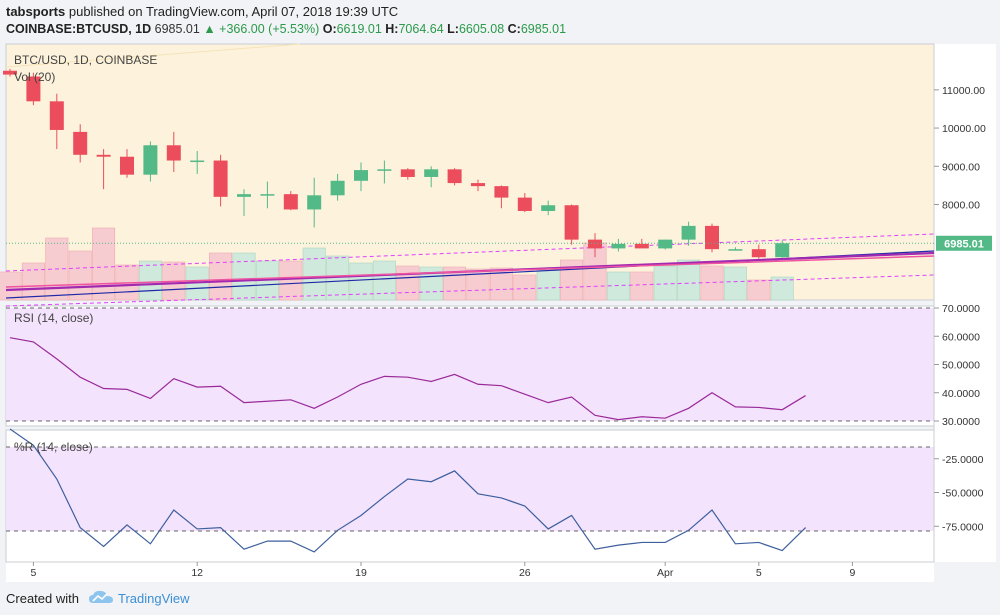  Describe the element at coordinates (197, 573) in the screenshot. I see `time-axis-tick-label: 12` at that location.